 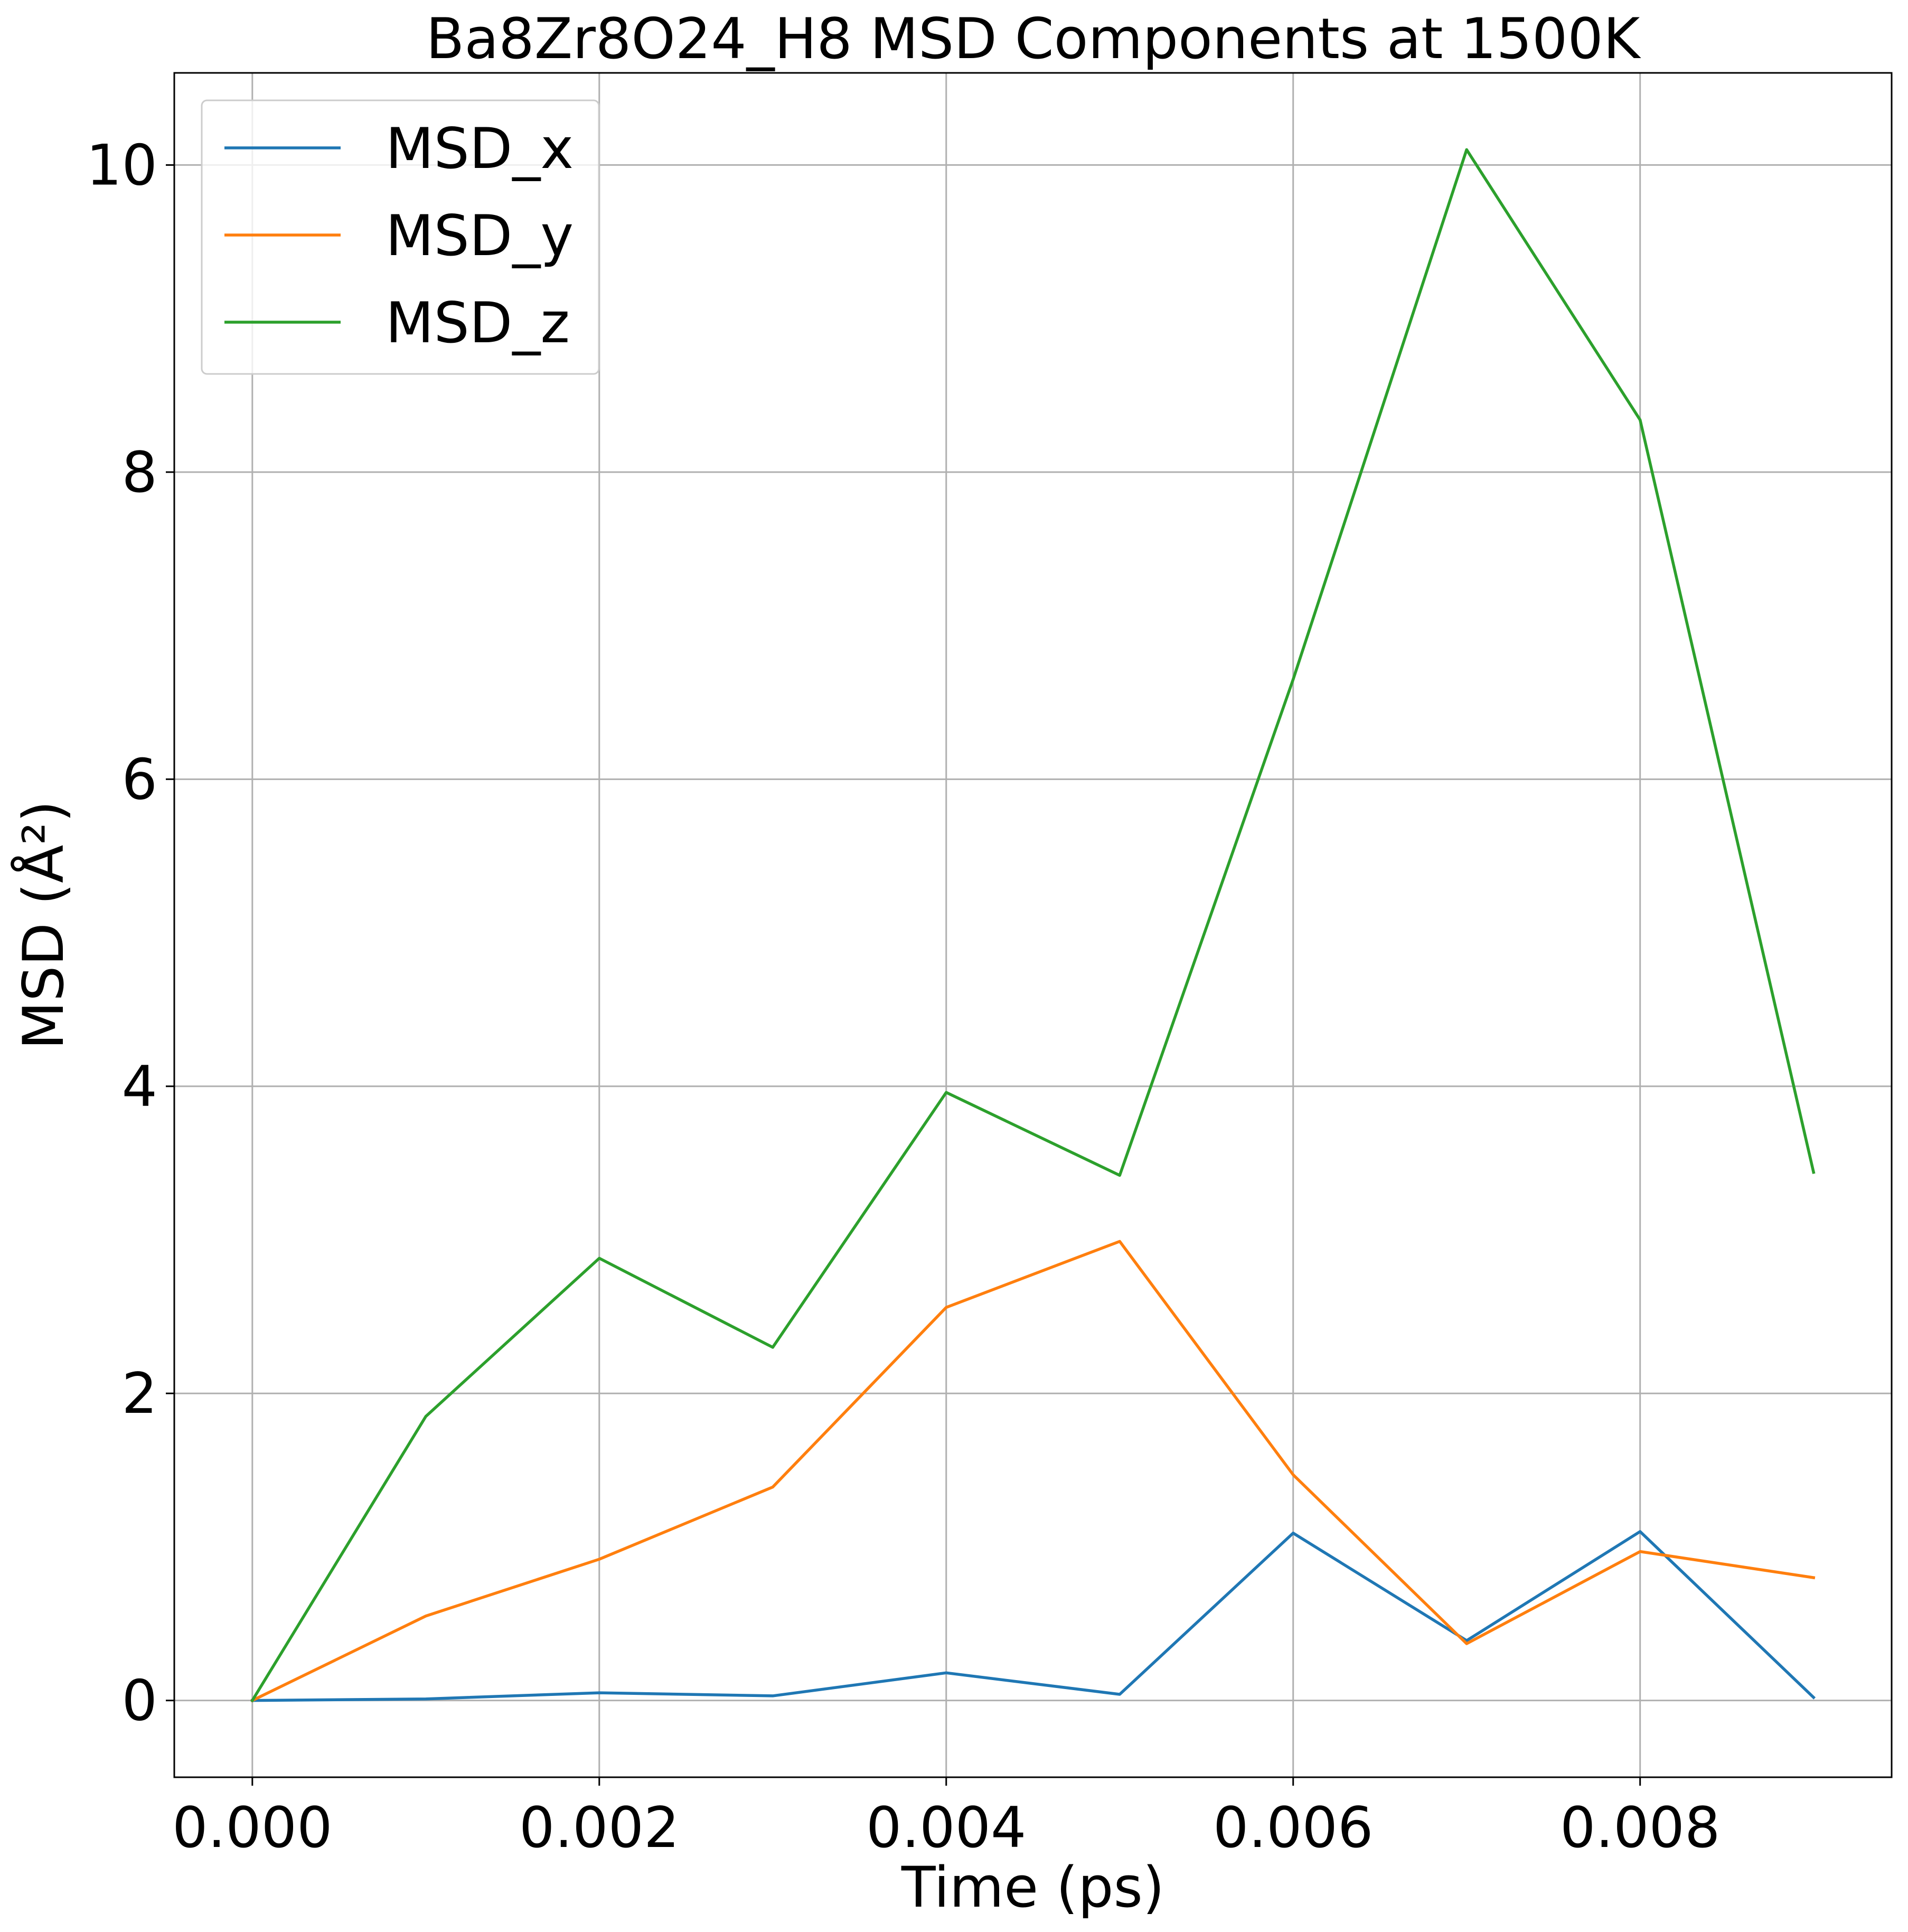 I want to click on y-tick-label: 6, so click(x=139, y=779).